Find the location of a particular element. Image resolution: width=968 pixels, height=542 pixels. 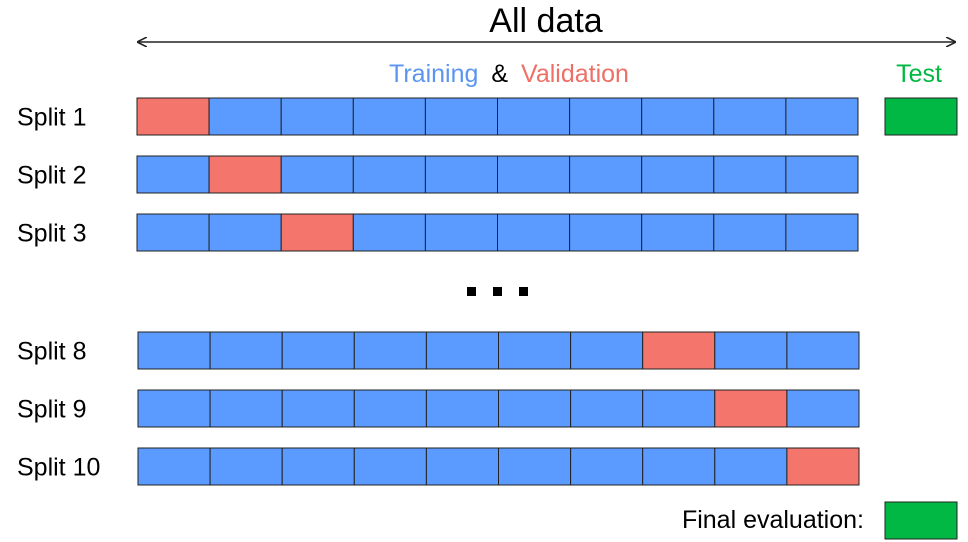

final-evaluation-label: Final evaluation: is located at coordinates (773, 520).